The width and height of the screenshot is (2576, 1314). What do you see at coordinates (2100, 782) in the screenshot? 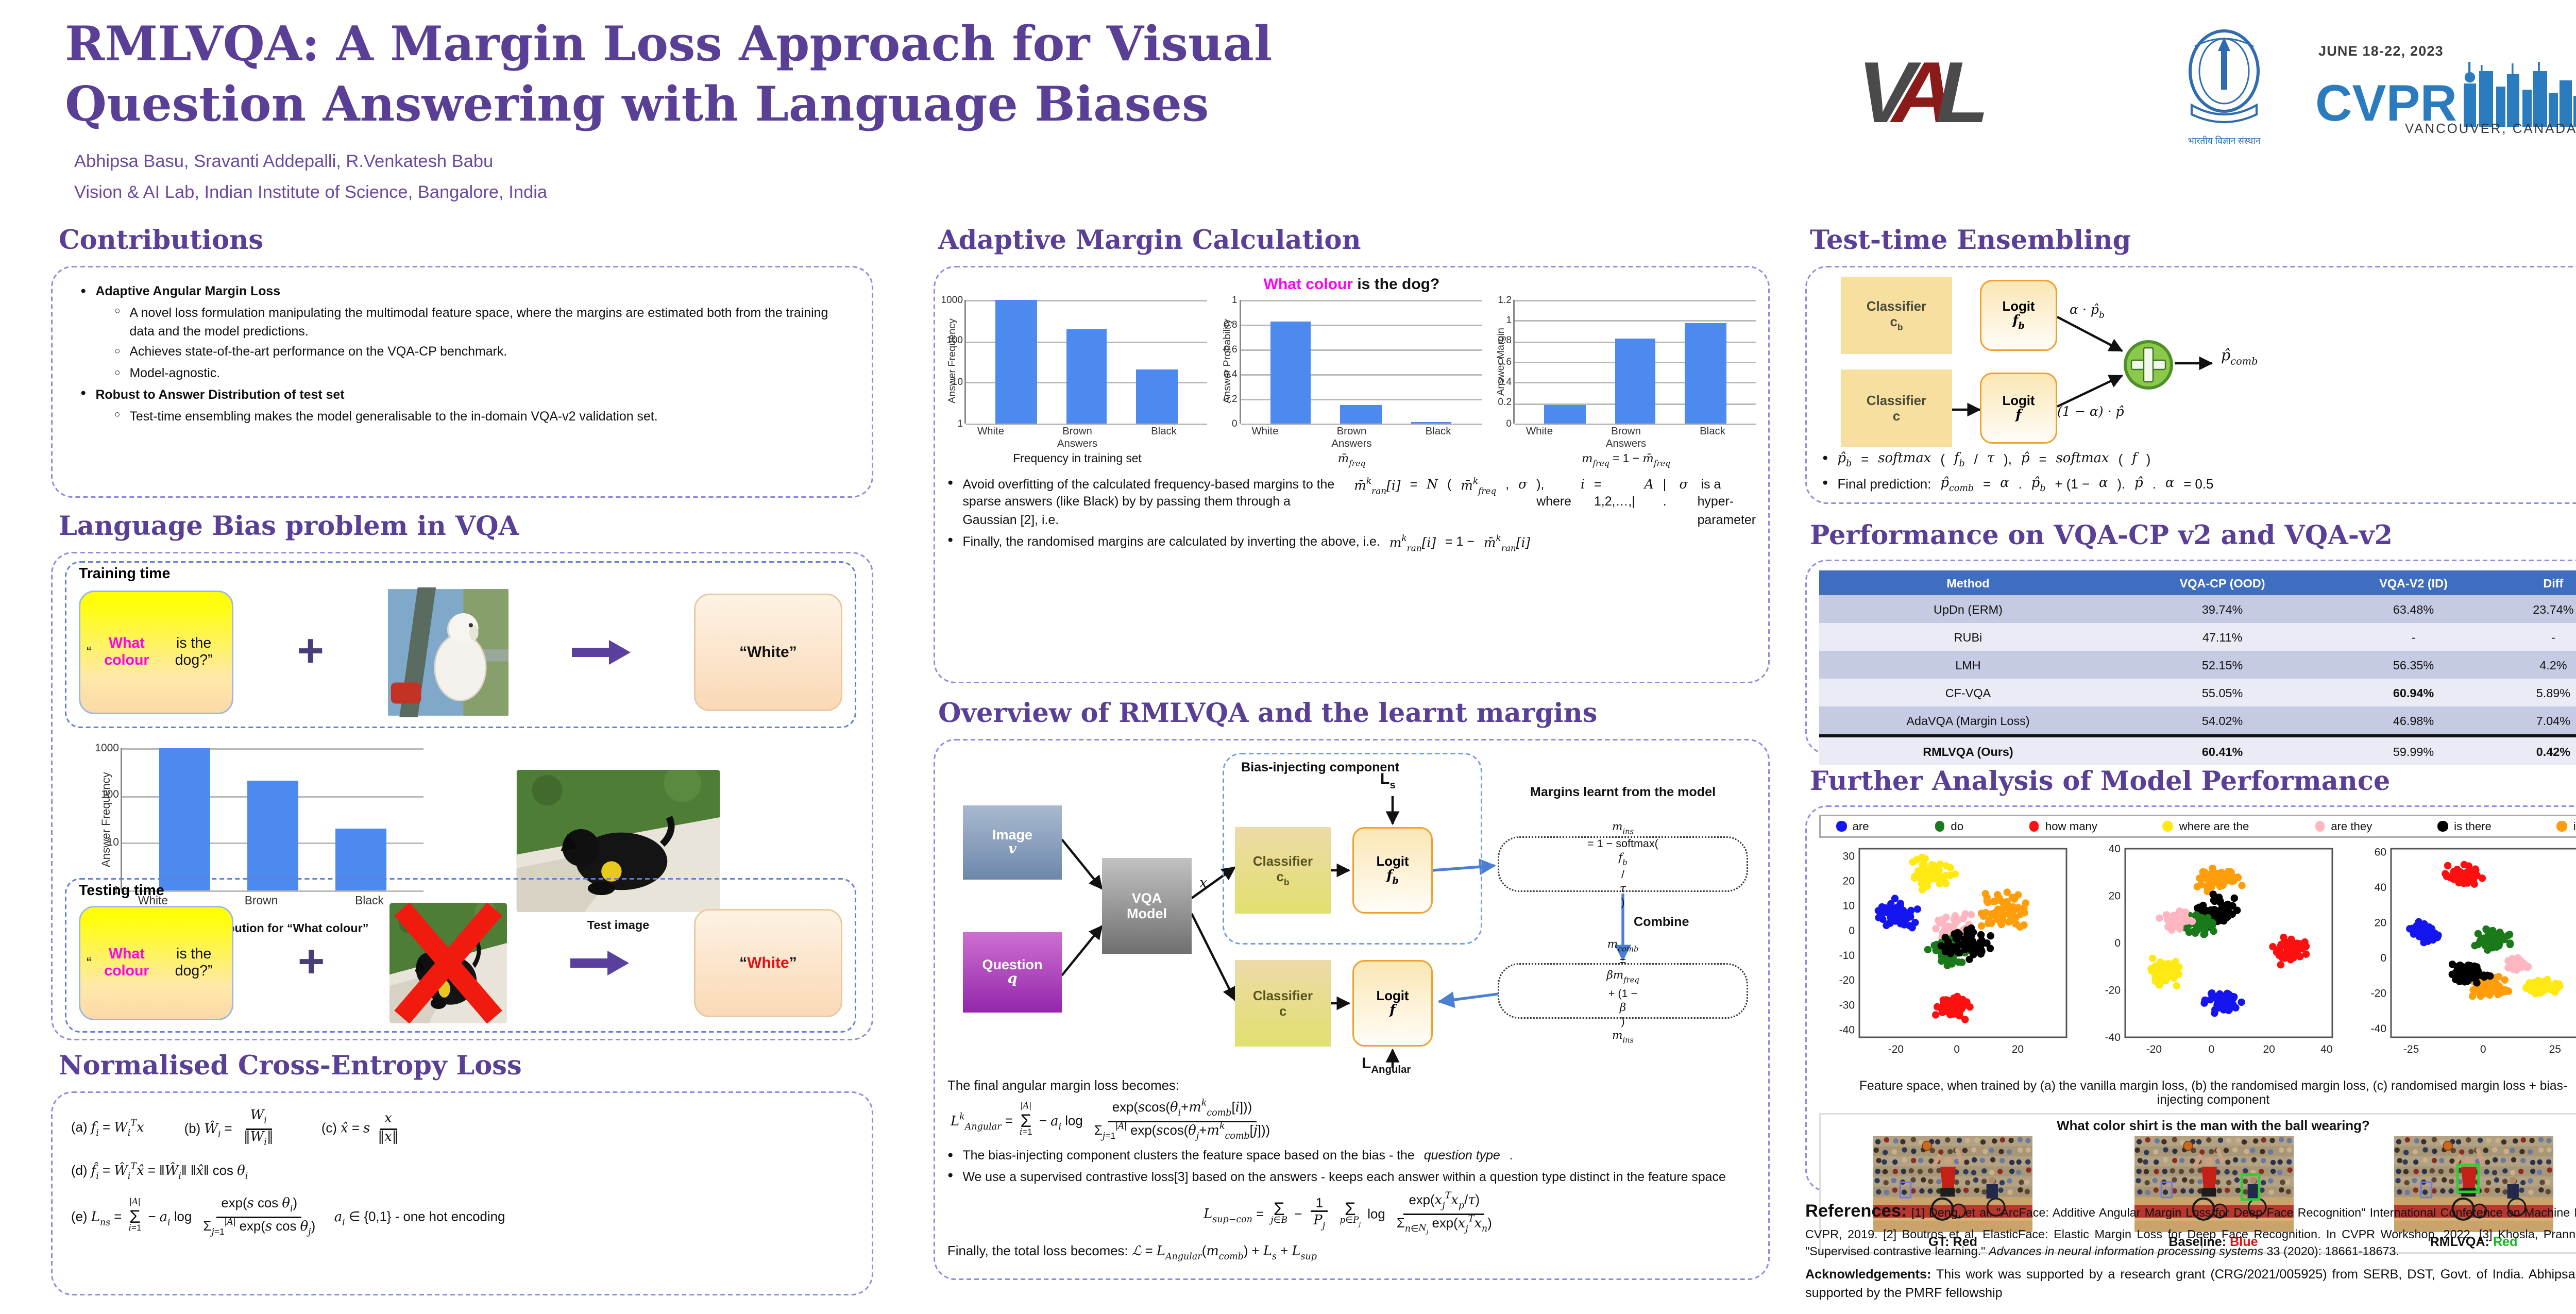
I see `analysis-heading: Further Analysis of Model Performance` at bounding box center [2100, 782].